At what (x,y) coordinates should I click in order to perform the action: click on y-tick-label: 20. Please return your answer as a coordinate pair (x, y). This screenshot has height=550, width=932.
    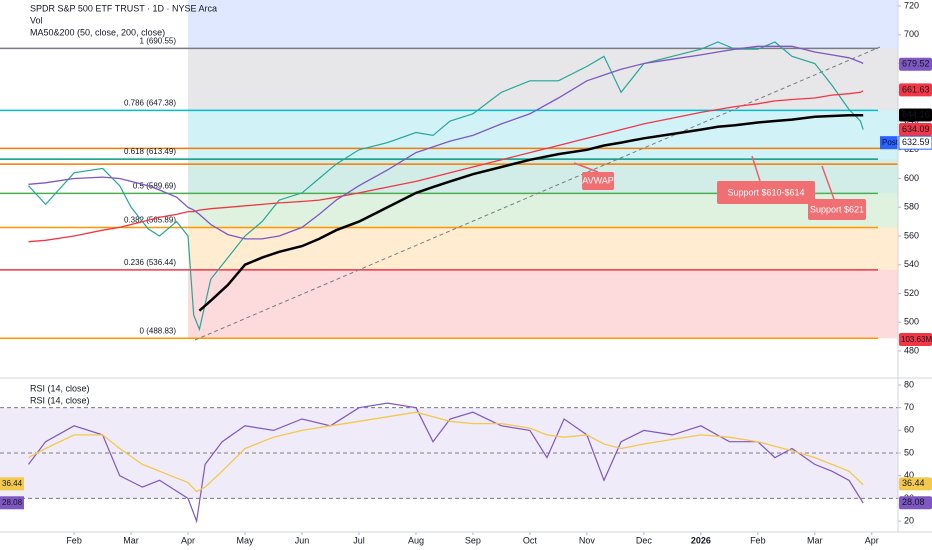
    Looking at the image, I should click on (909, 520).